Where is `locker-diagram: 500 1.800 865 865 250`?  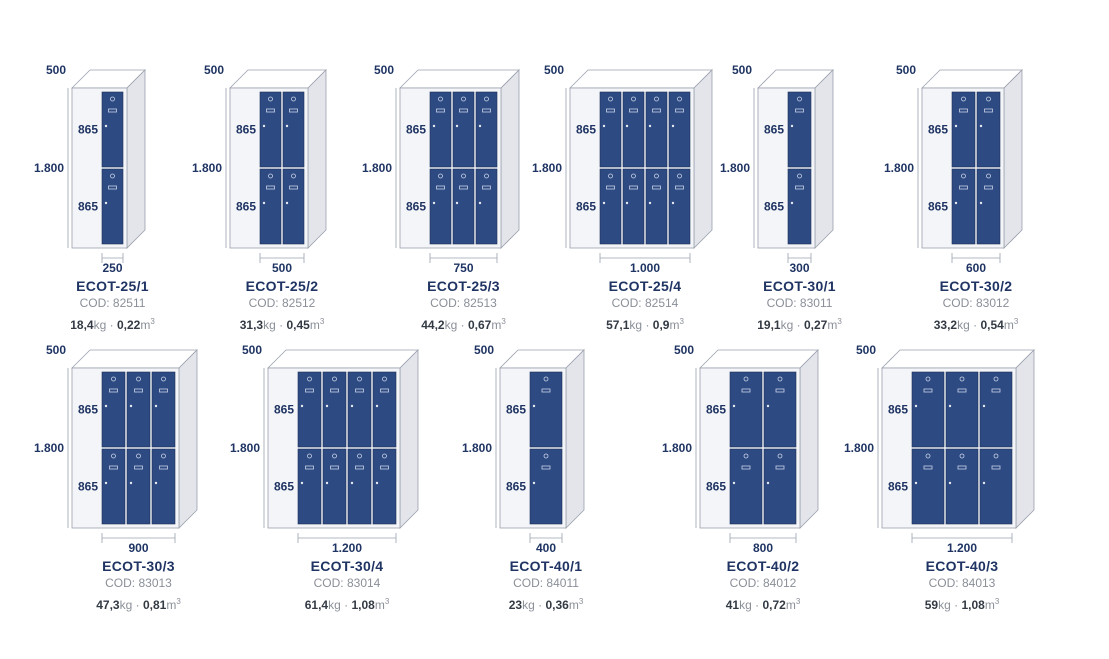
locker-diagram: 500 1.800 865 865 250 is located at coordinates (90, 169).